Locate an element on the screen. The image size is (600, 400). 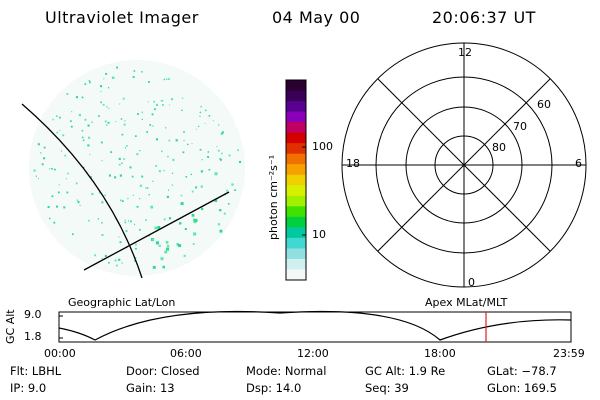
colorbar-gradient is located at coordinates (296, 180).